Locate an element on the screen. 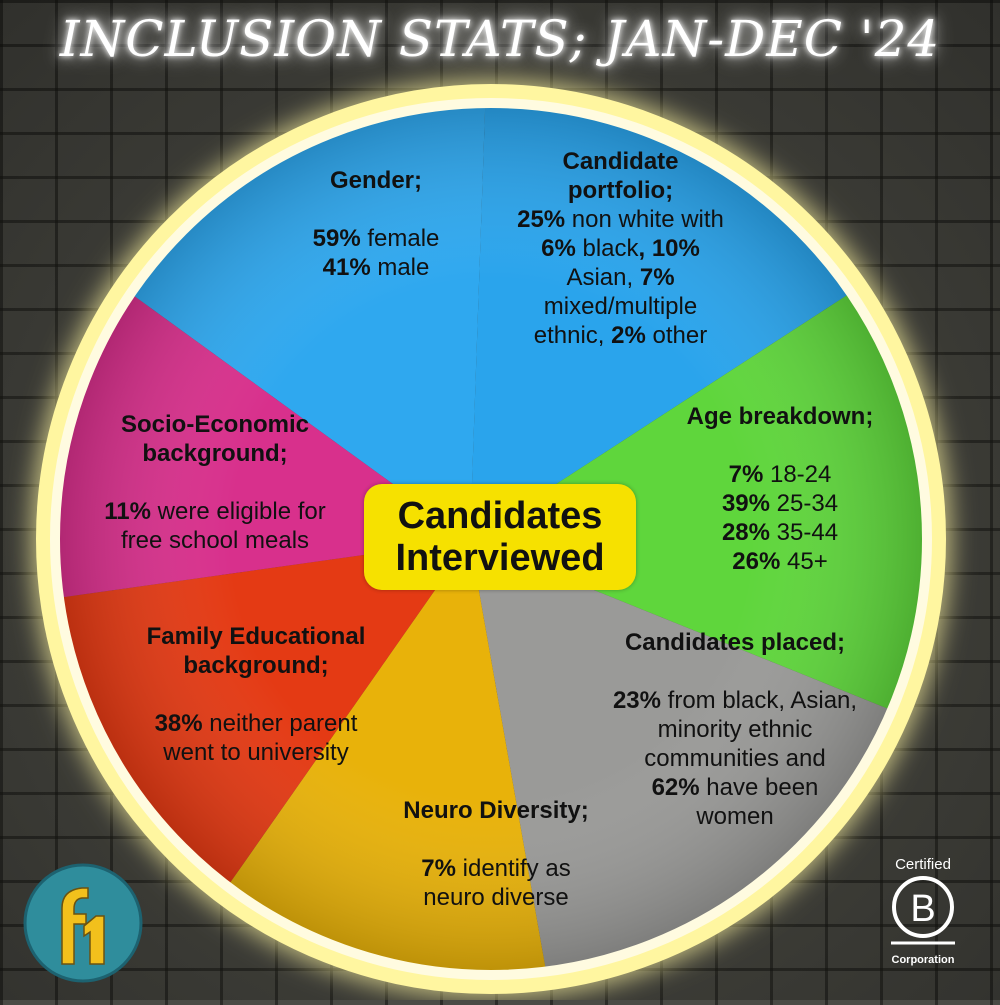 The height and width of the screenshot is (1005, 1000). age-range-4: 45+ is located at coordinates (804, 561).